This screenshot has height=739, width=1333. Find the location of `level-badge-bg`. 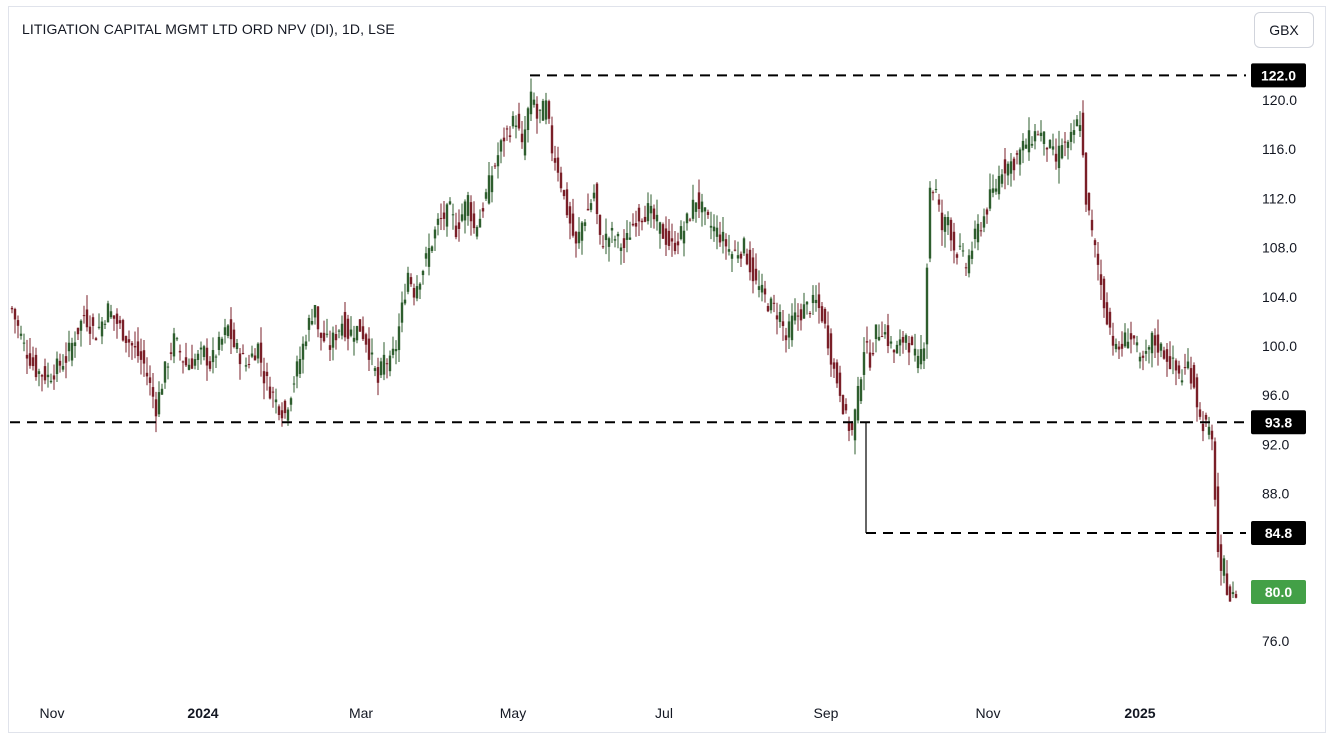

level-badge-bg is located at coordinates (1278, 75).